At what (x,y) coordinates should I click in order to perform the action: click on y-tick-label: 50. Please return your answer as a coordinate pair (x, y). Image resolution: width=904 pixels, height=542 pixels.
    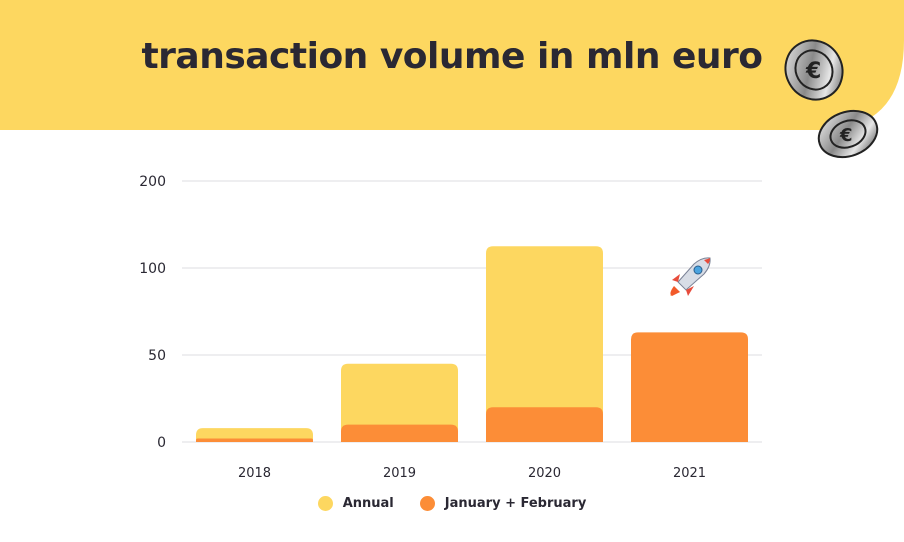
    Looking at the image, I should click on (157, 356).